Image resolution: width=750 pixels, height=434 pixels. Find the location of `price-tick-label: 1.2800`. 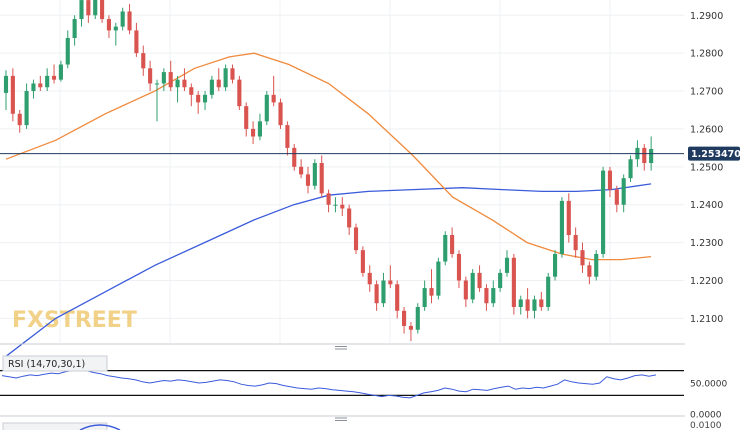

price-tick-label: 1.2800 is located at coordinates (706, 54).